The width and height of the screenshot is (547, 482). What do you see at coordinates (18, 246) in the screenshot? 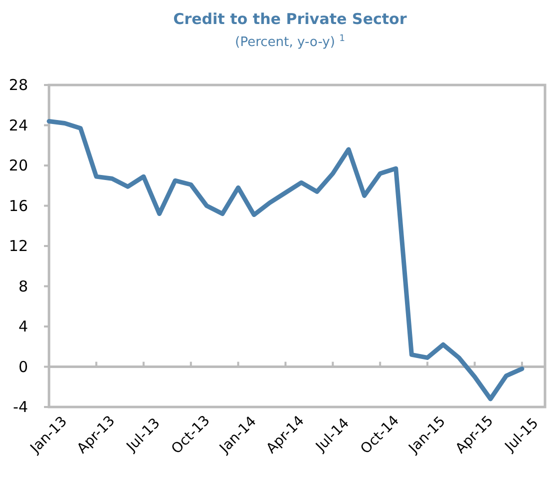
I see `y-tick-label: 12` at bounding box center [18, 246].